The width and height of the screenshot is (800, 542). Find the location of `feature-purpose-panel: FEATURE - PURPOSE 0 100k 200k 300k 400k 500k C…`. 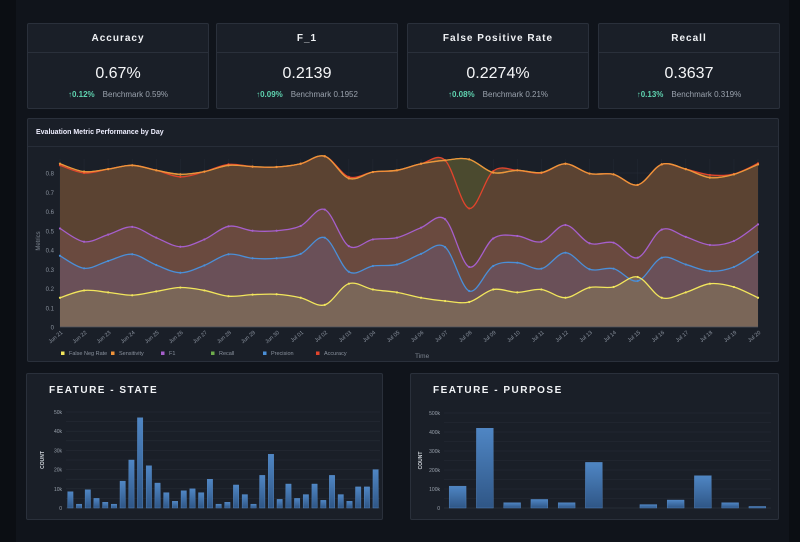

feature-purpose-panel: FEATURE - PURPOSE 0 100k 200k 300k 400k 500k C… is located at coordinates (594, 446).